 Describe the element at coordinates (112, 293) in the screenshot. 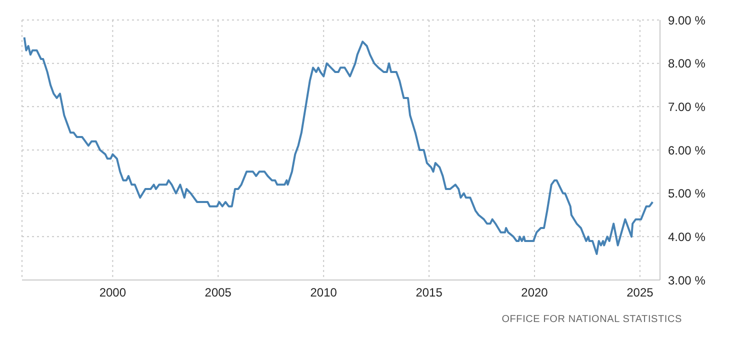

I see `x-tick-label: 2000` at that location.